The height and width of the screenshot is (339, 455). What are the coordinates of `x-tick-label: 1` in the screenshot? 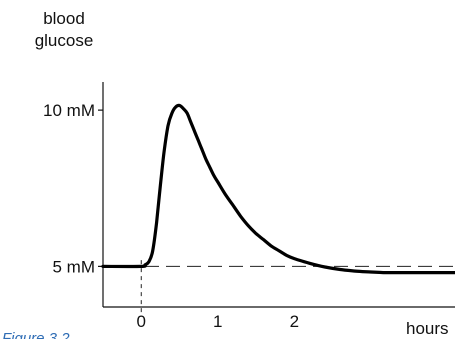 It's located at (217, 321).